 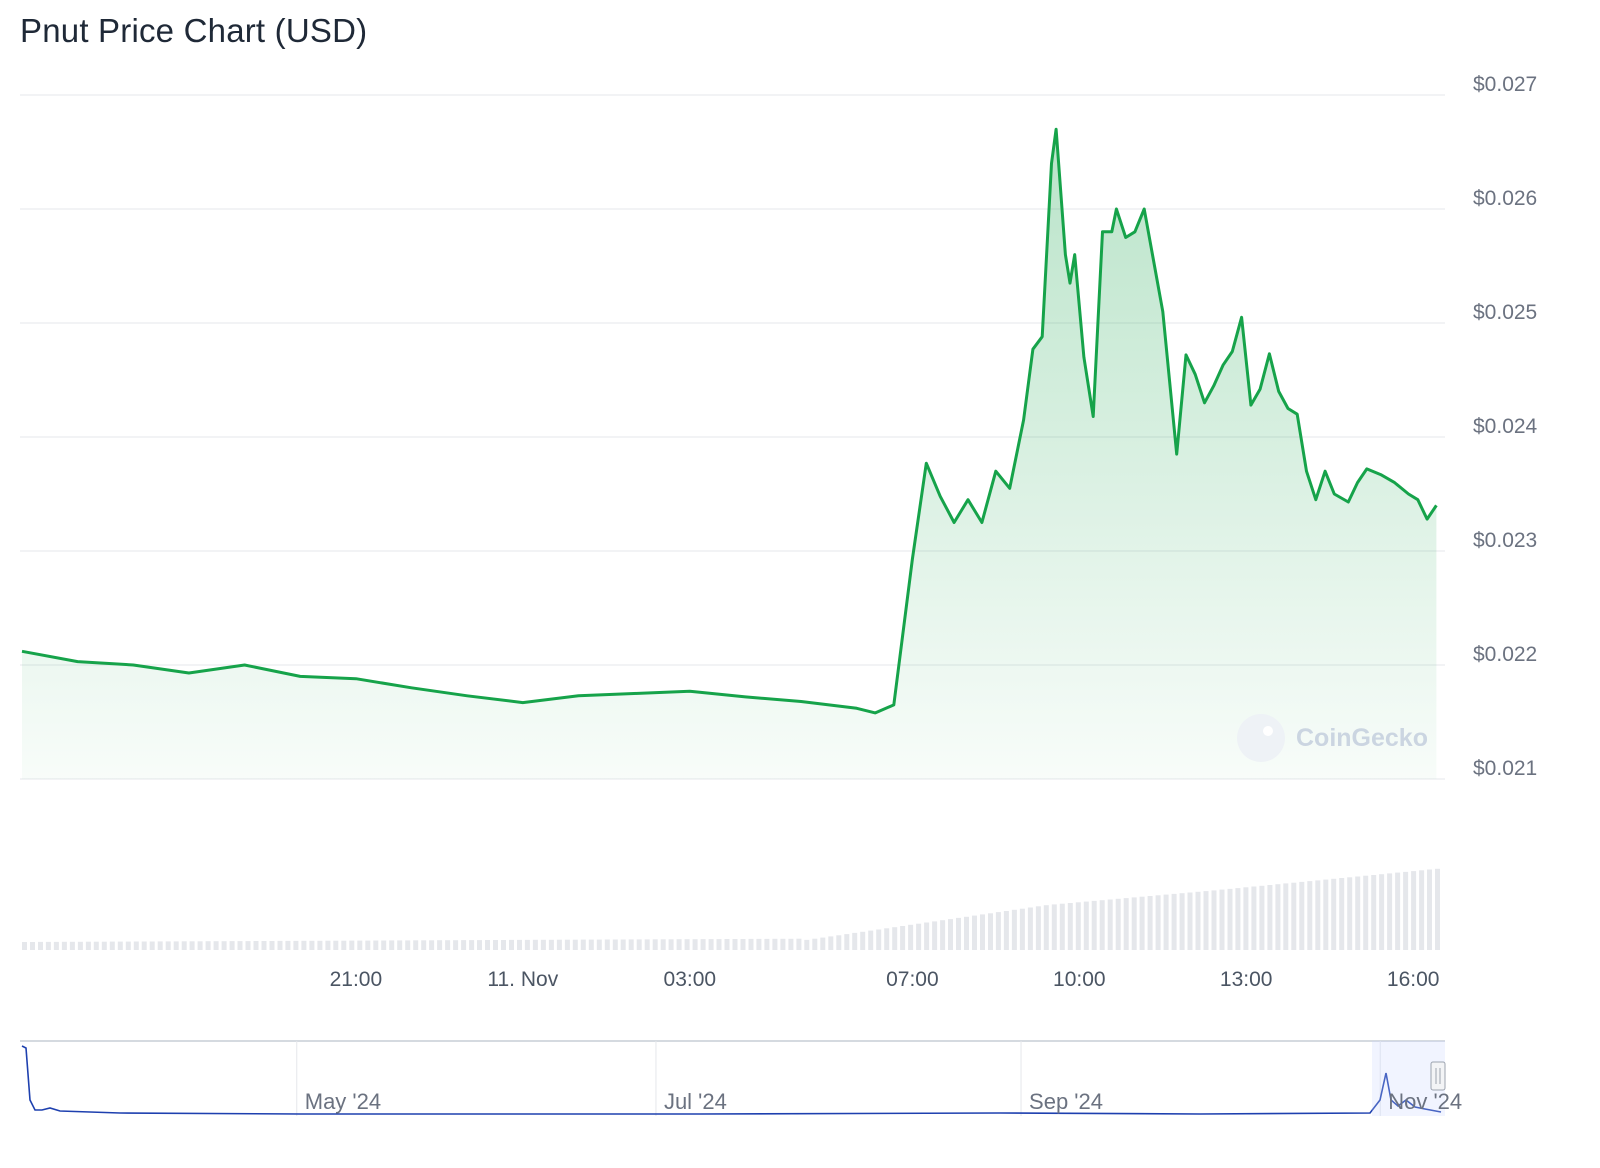 What do you see at coordinates (695, 1101) in the screenshot?
I see `navigator-tick-label: Jul '24` at bounding box center [695, 1101].